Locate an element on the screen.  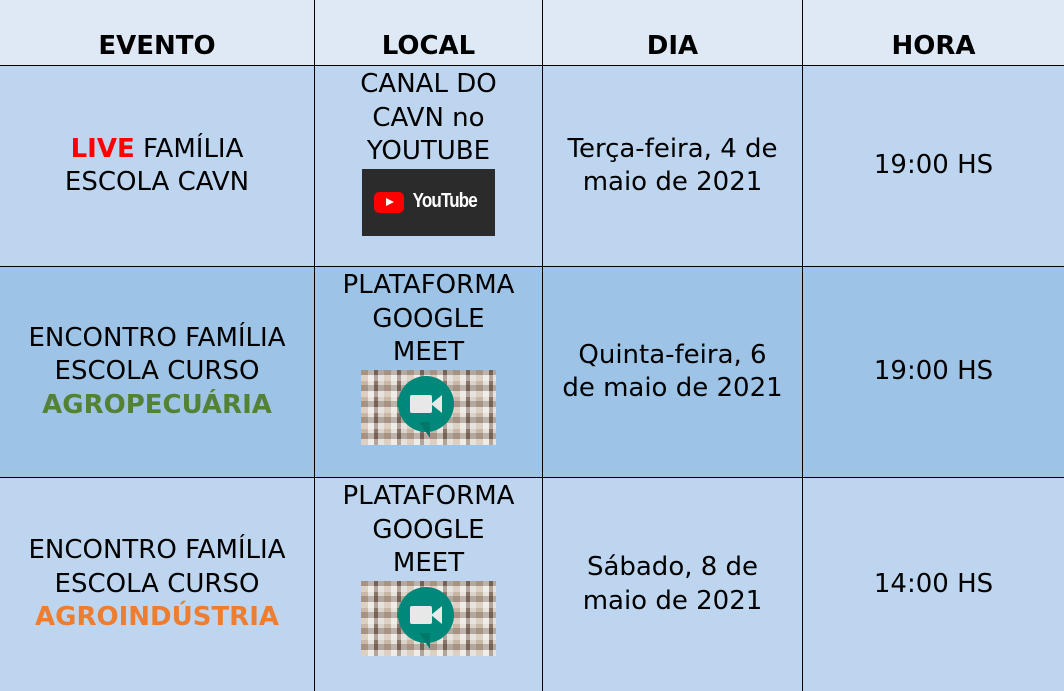
local-text: YOUTUBE is located at coordinates (428, 151).